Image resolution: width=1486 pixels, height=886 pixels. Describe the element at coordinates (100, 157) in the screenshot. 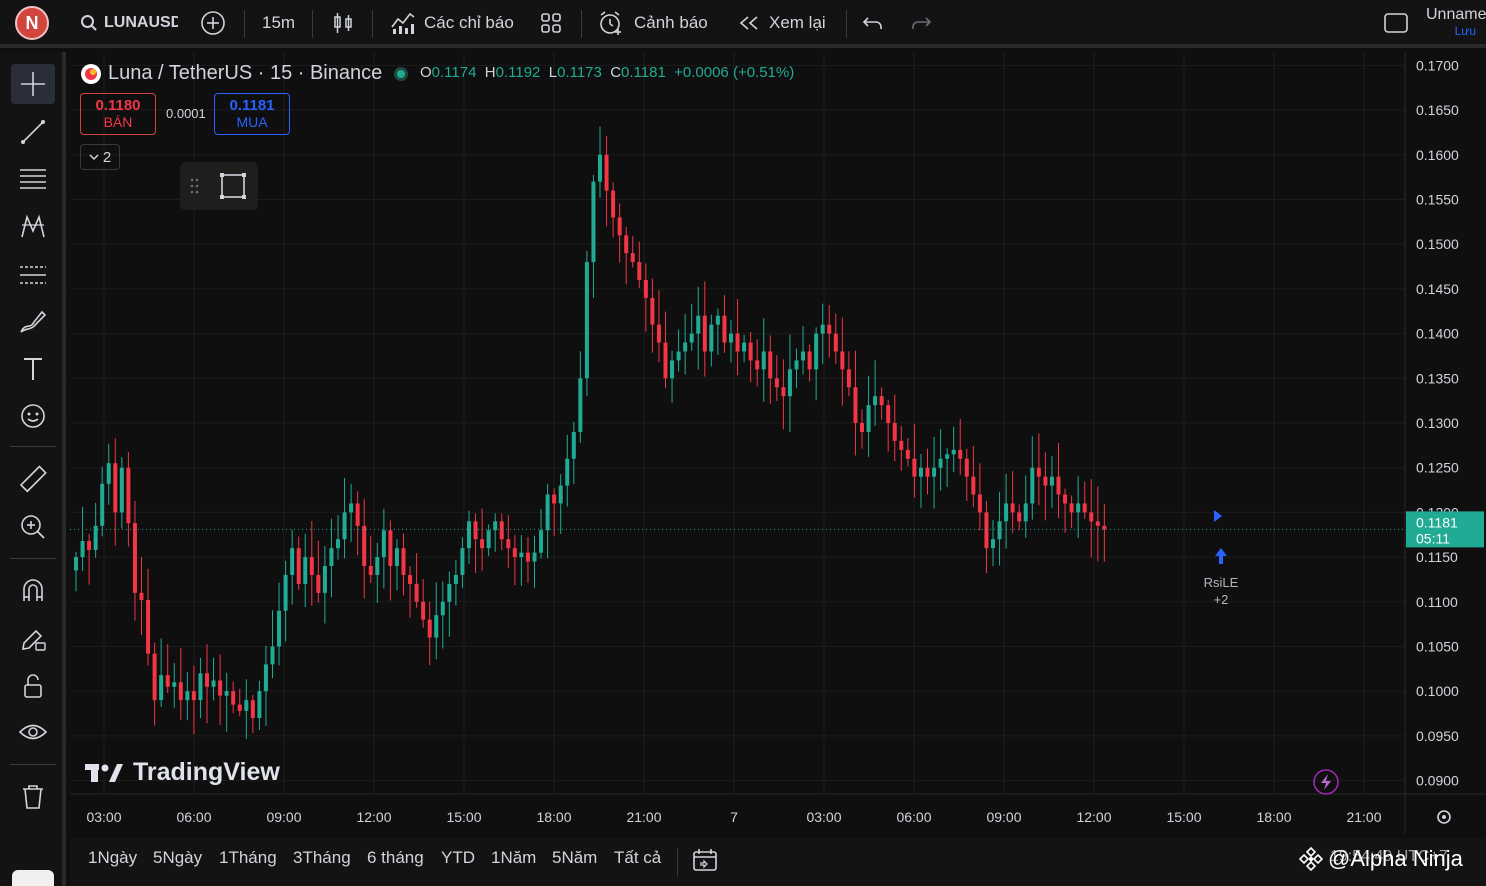

I see `collapse-indicators-button: 2` at that location.